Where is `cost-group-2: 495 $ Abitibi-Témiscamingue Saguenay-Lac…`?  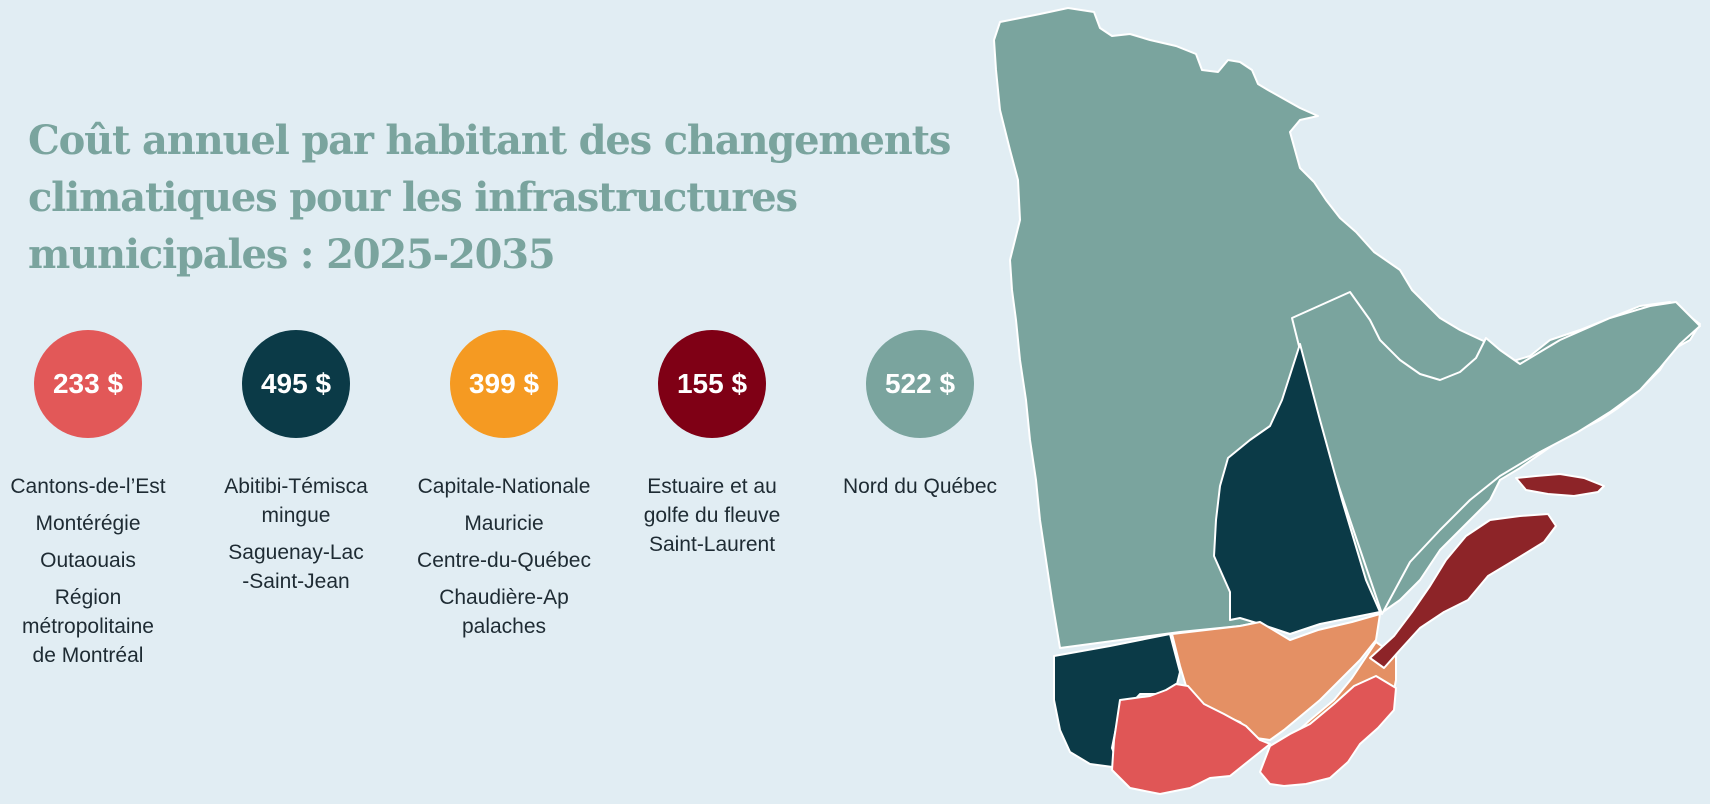
cost-group-2: 495 $ Abitibi-Témiscamingue Saguenay-Lac… is located at coordinates (296, 467).